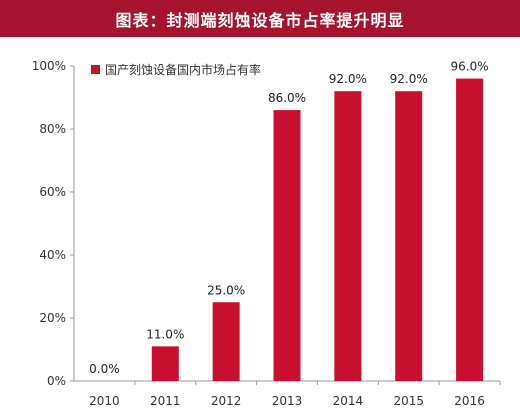  I want to click on x-tick-label: 2011, so click(165, 401).